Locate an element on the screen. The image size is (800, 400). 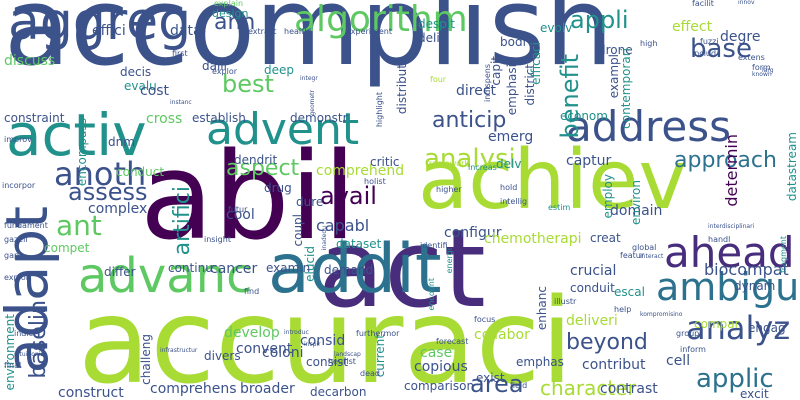
cloud-word-datastream: datastream is located at coordinates (792, 167).